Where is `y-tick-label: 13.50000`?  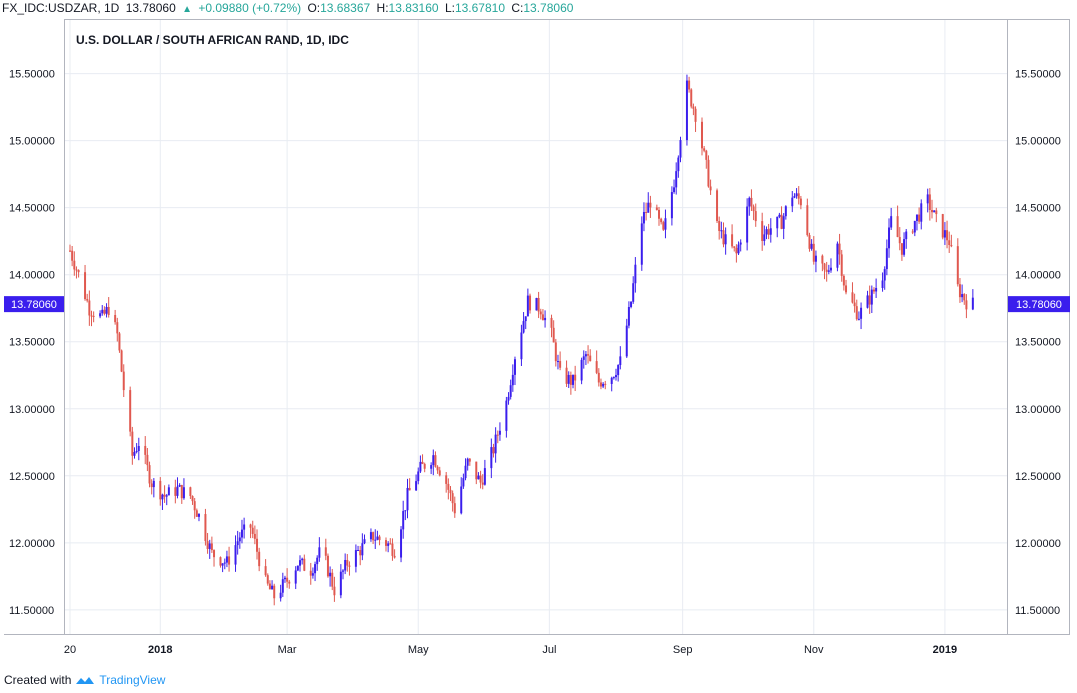
y-tick-label: 13.50000 is located at coordinates (32, 343).